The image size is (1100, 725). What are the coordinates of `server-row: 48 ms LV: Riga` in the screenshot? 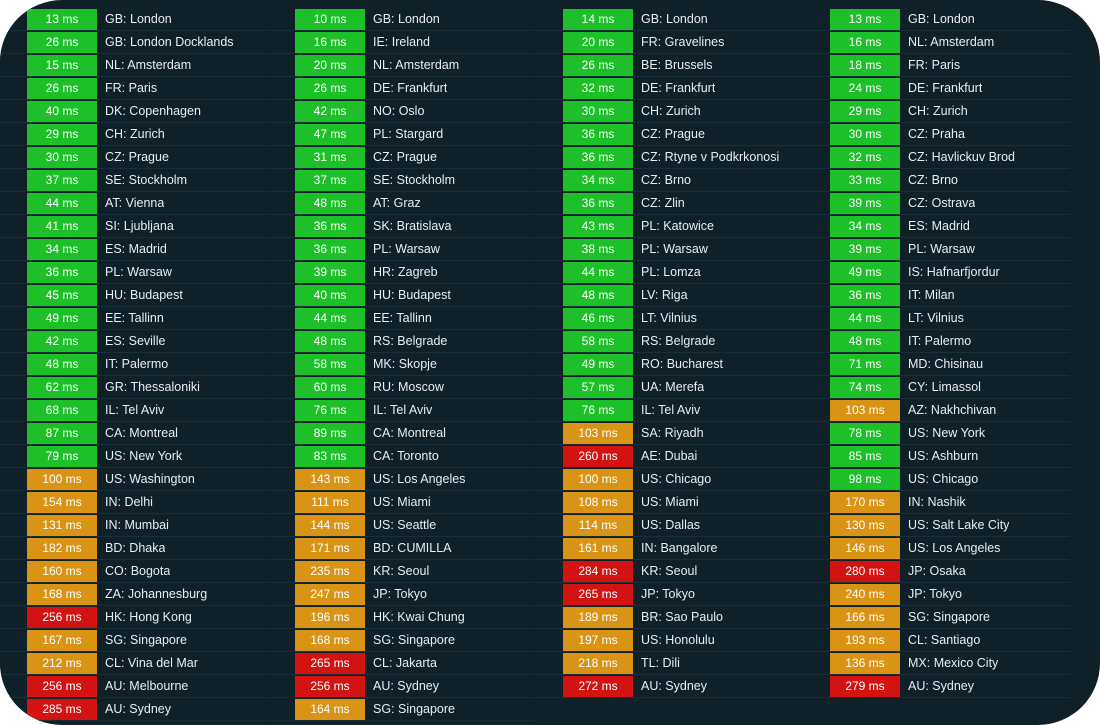 It's located at (669, 295).